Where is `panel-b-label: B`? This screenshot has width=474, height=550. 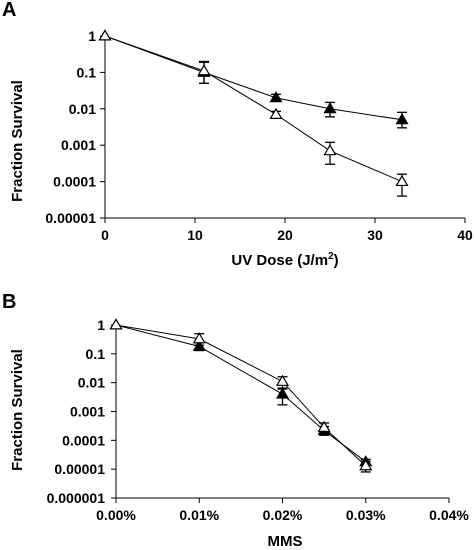 panel-b-label: B is located at coordinates (9, 302).